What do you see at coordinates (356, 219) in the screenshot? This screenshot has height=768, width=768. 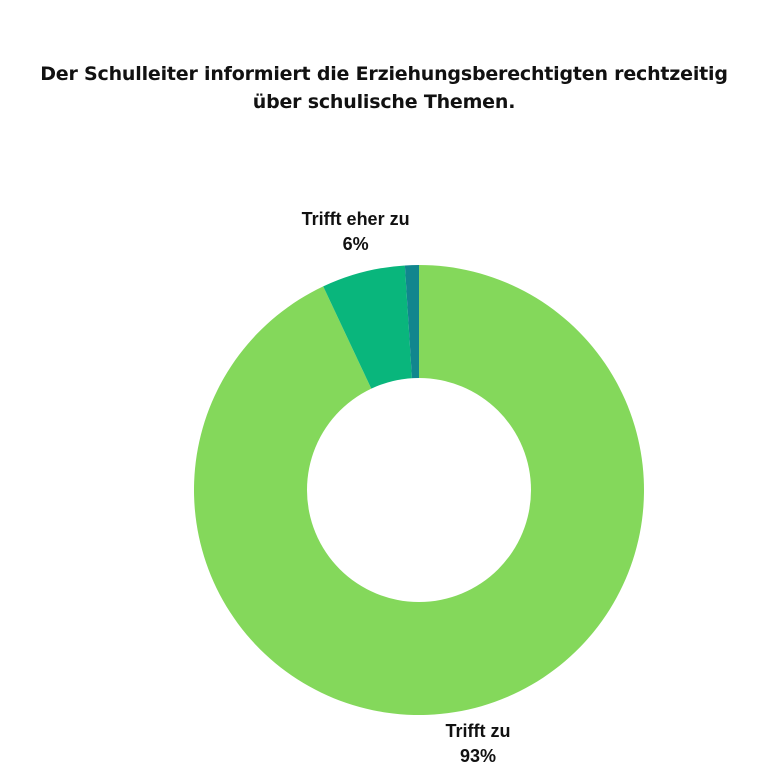 I see `slice-label-trifft-eher-zu: Trifft eher zu` at bounding box center [356, 219].